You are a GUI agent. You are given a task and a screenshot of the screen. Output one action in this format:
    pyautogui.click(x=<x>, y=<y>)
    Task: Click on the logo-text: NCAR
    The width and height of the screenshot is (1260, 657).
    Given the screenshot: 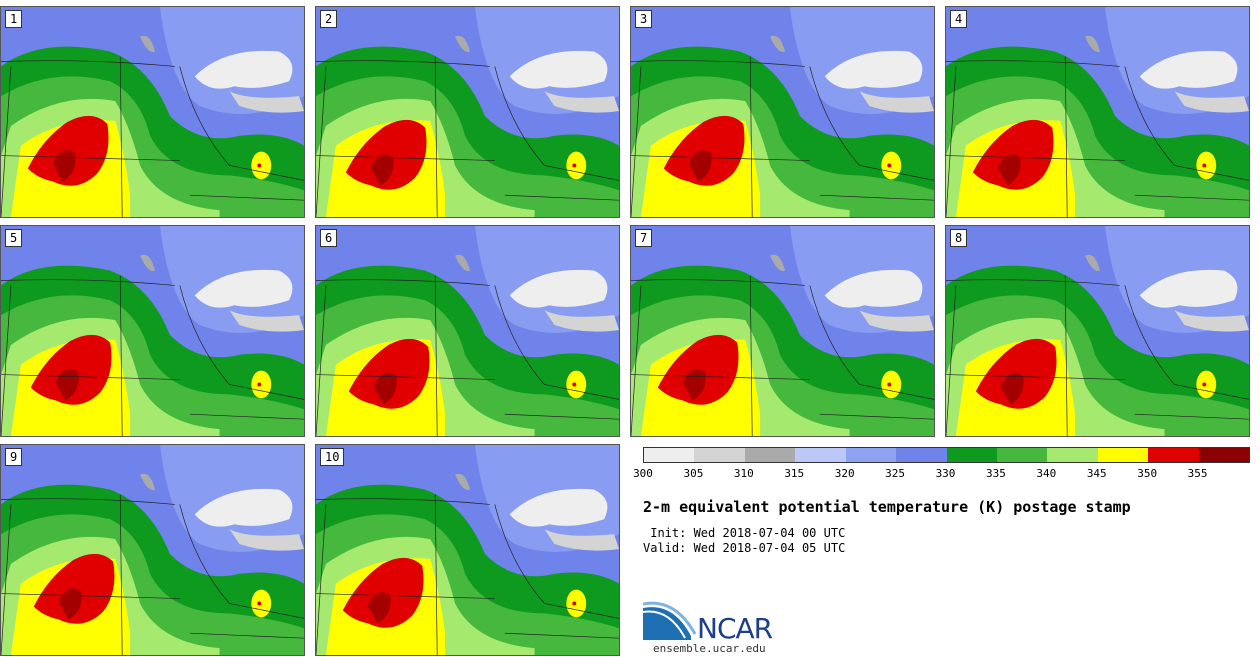 What is the action you would take?
    pyautogui.click(x=735, y=628)
    